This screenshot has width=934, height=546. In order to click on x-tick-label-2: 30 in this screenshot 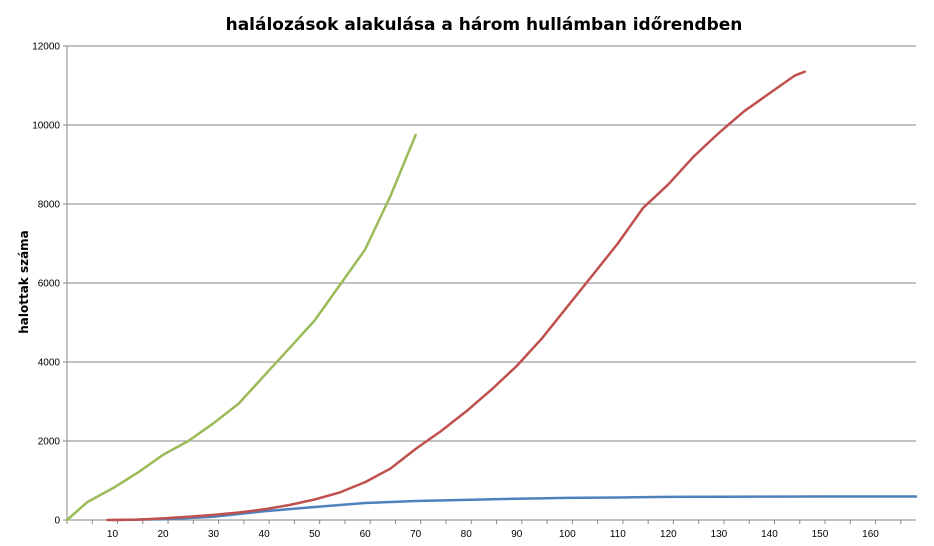, I will do `click(214, 534)`.